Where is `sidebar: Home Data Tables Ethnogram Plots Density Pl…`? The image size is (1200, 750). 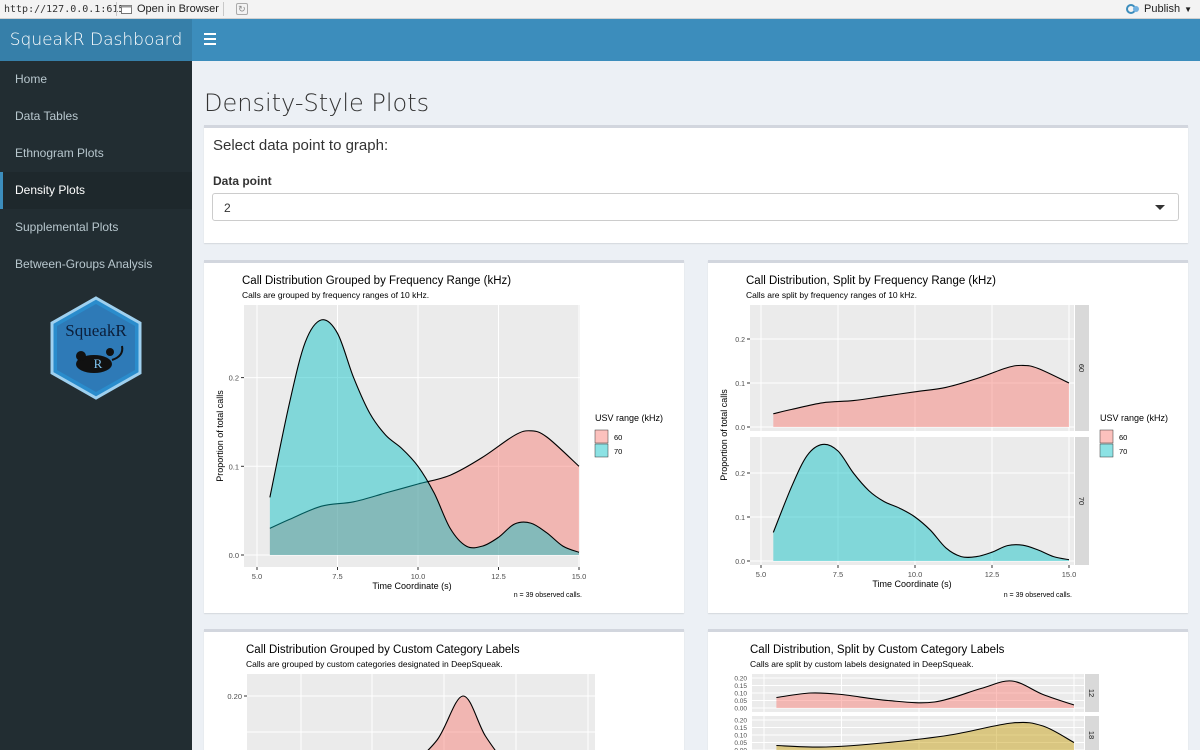
sidebar: Home Data Tables Ethnogram Plots Density Pl… is located at coordinates (96, 405).